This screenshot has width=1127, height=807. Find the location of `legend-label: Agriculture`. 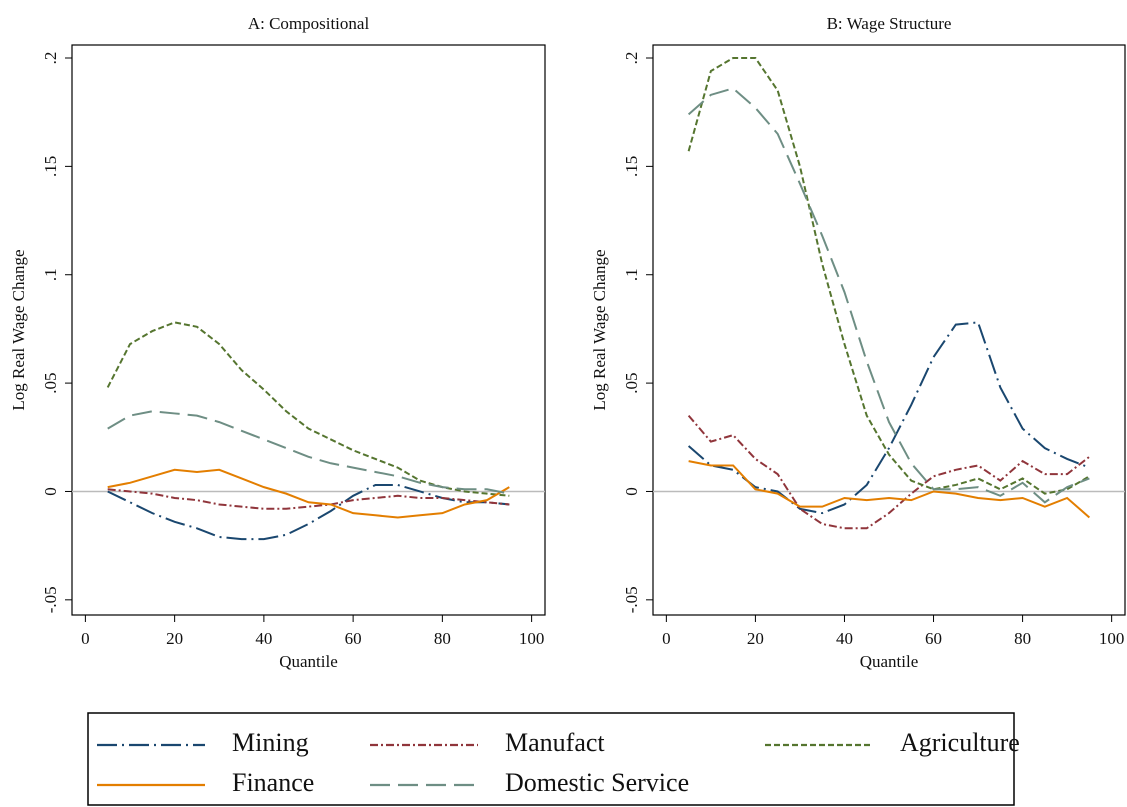

legend-label: Agriculture is located at coordinates (960, 742).